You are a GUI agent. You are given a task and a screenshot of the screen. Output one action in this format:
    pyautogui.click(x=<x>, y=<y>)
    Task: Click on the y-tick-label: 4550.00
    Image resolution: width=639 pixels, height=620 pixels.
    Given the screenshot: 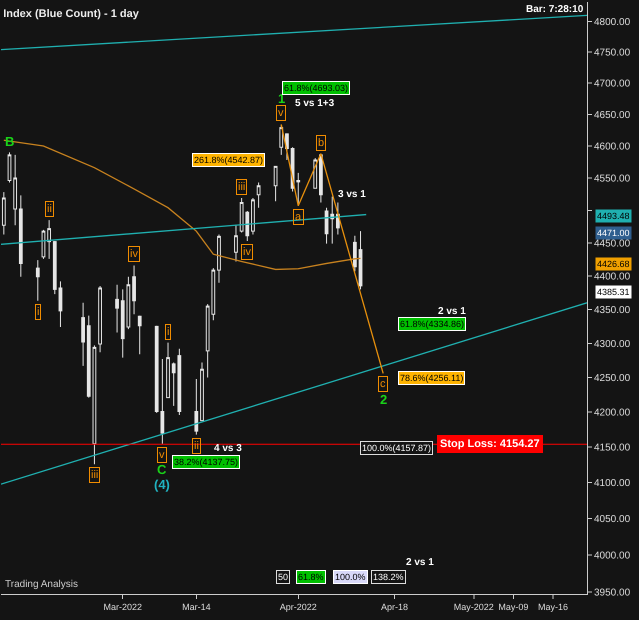 What is the action you would take?
    pyautogui.click(x=612, y=178)
    